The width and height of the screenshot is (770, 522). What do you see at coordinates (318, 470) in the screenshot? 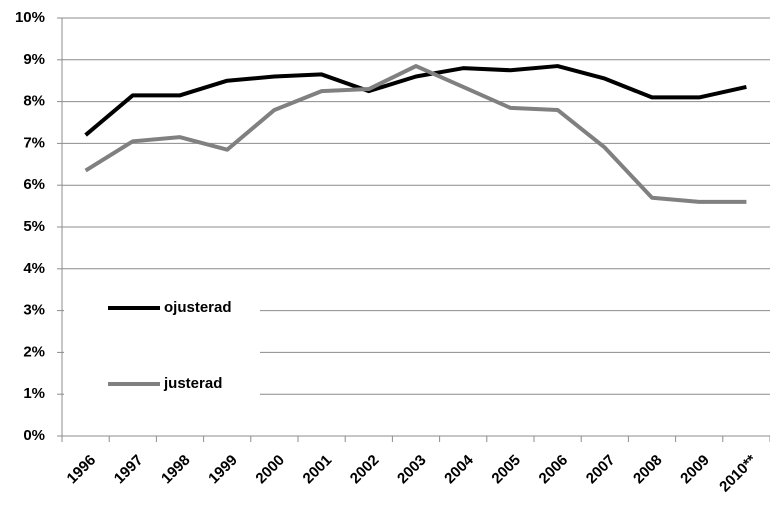
I see `x-tick-label: 2001` at bounding box center [318, 470].